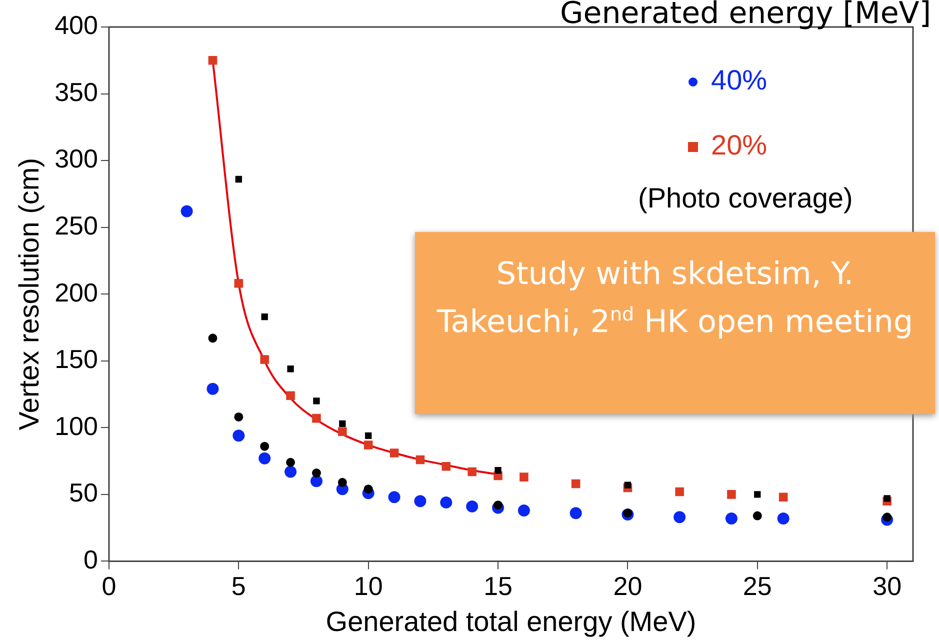  I want to click on y-tick-label: 250, so click(76, 225).